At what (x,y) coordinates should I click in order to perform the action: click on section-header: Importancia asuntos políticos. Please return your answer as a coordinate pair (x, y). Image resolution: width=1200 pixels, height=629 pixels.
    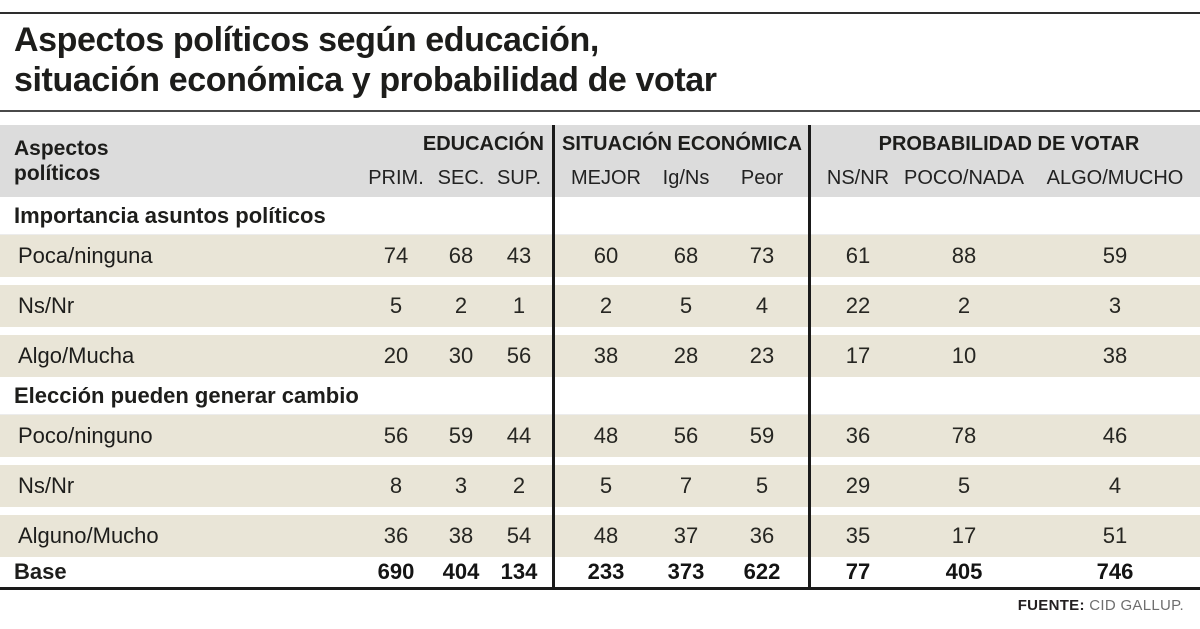
    Looking at the image, I should click on (600, 216).